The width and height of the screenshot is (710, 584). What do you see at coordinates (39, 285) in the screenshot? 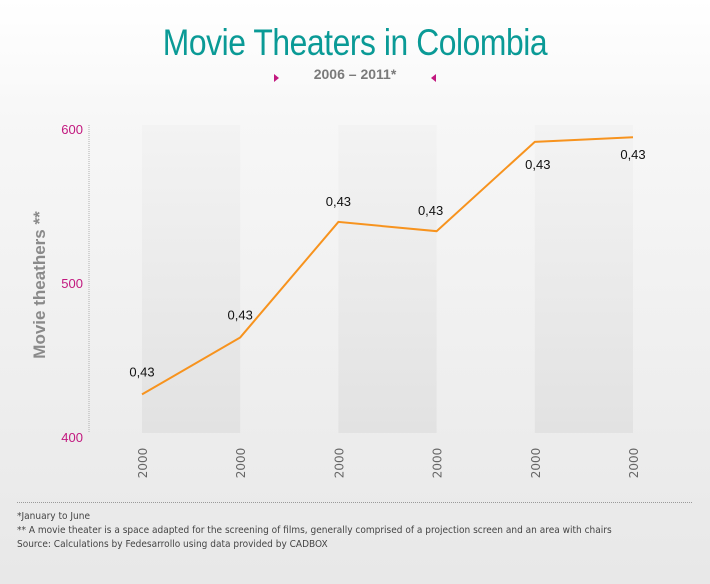
I see `y-axis-label: Movie theathers **` at bounding box center [39, 285].